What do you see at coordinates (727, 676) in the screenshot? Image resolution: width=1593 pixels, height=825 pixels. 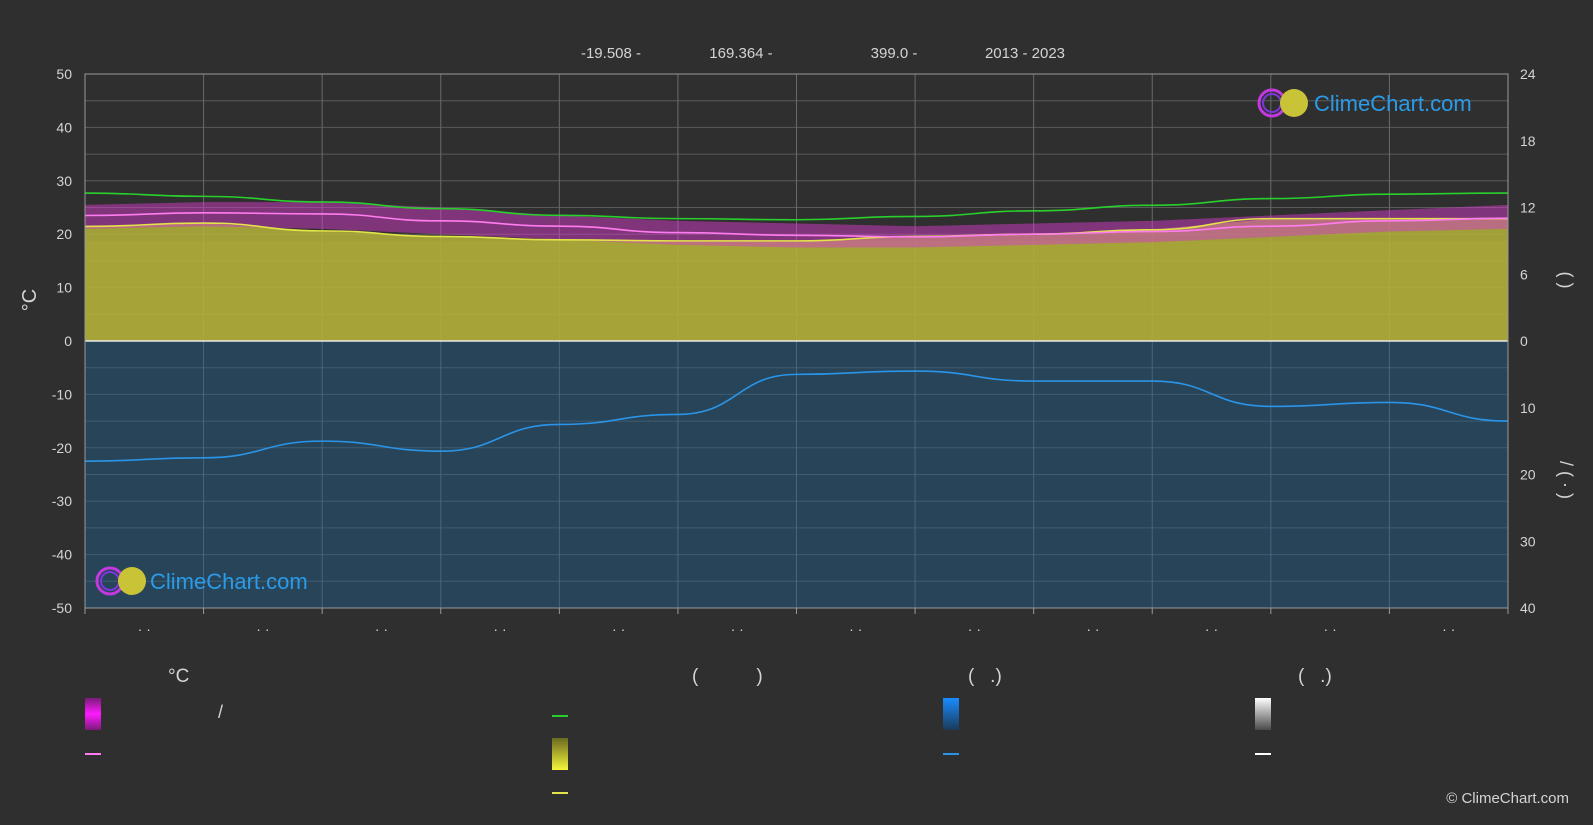 I see `legend-header-sunshine: ( )` at bounding box center [727, 676].